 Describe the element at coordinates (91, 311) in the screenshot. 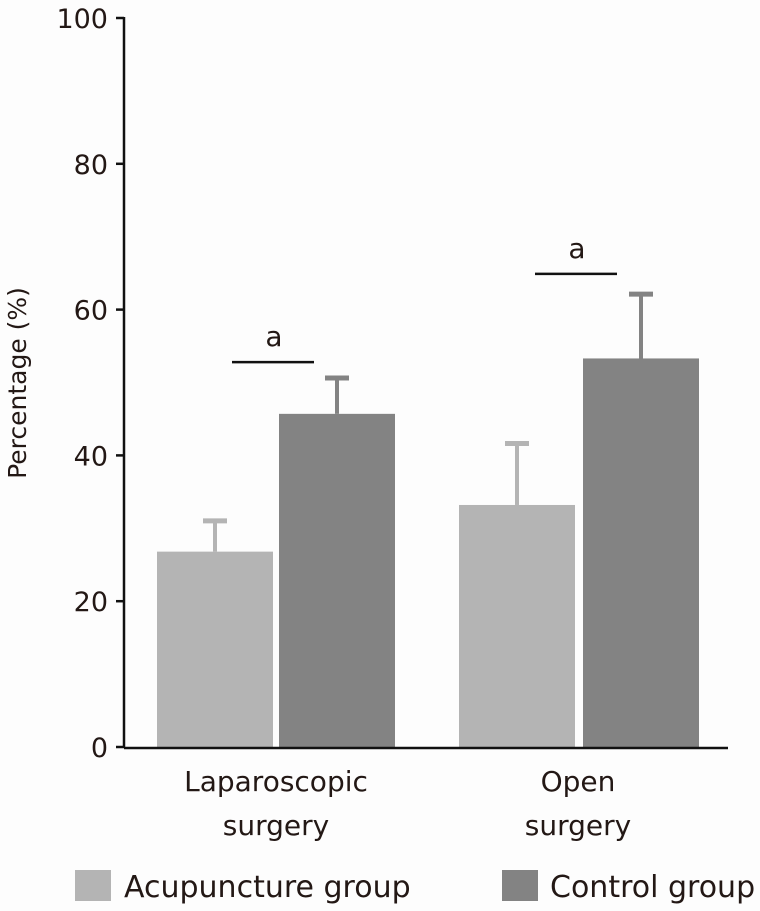

I see `y-tick-label: 60` at that location.